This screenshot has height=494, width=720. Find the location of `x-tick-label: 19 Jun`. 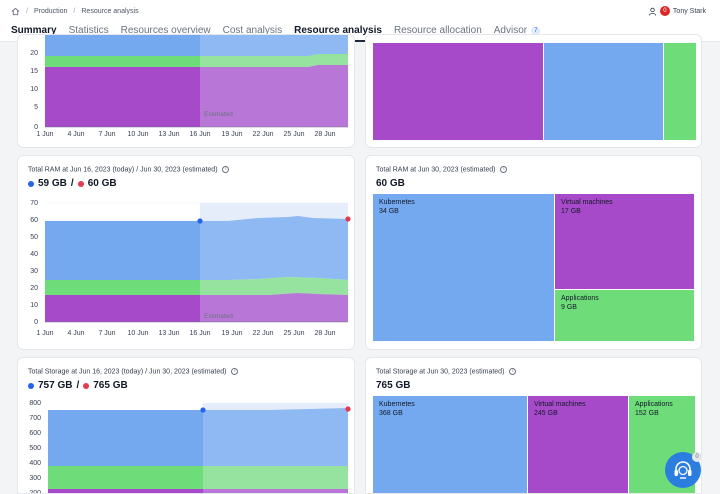

x-tick-label: 19 Jun is located at coordinates (231, 333).